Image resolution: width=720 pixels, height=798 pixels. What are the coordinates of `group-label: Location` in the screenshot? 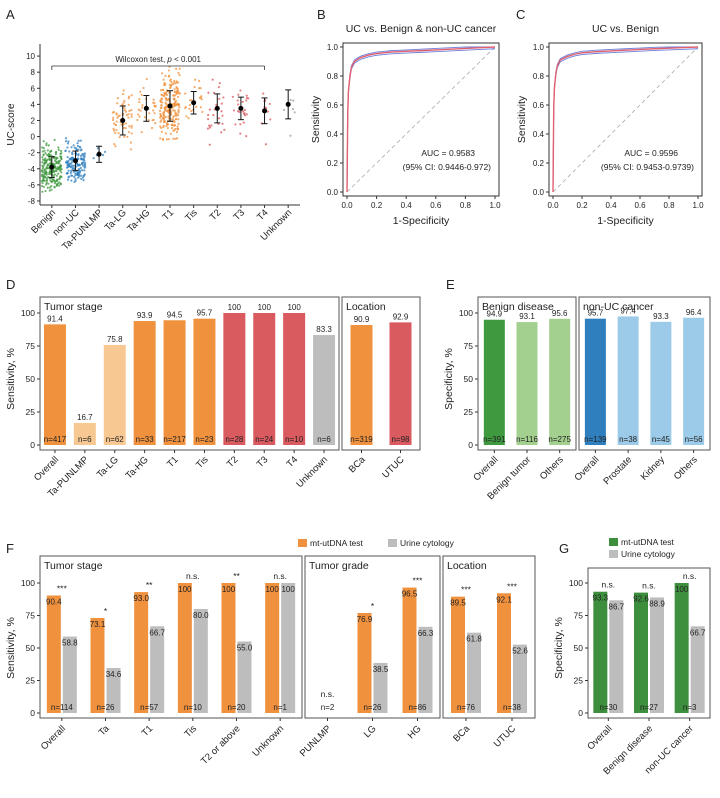 It's located at (467, 566).